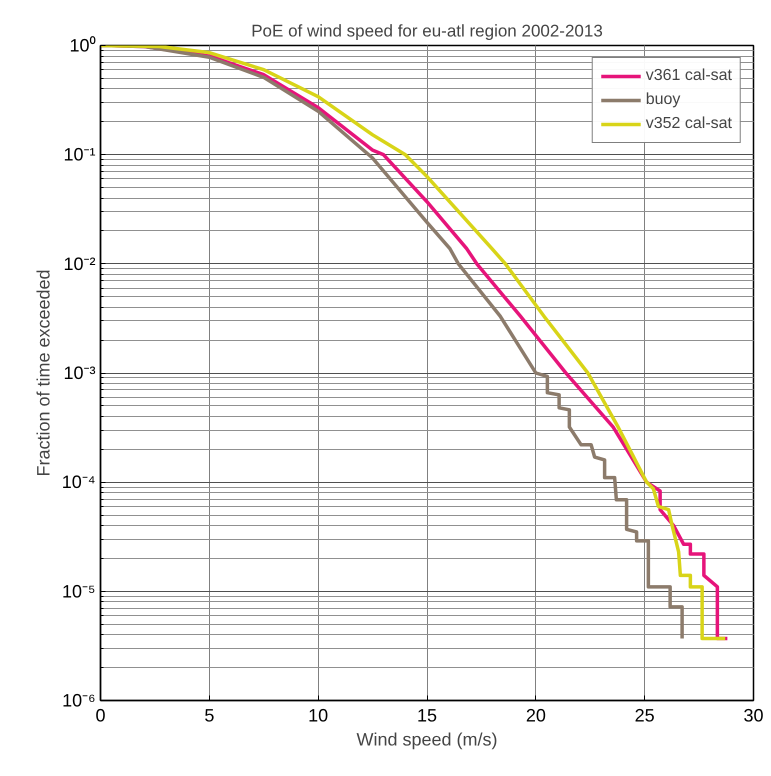 The width and height of the screenshot is (771, 776). I want to click on x-tick-label: 20, so click(536, 716).